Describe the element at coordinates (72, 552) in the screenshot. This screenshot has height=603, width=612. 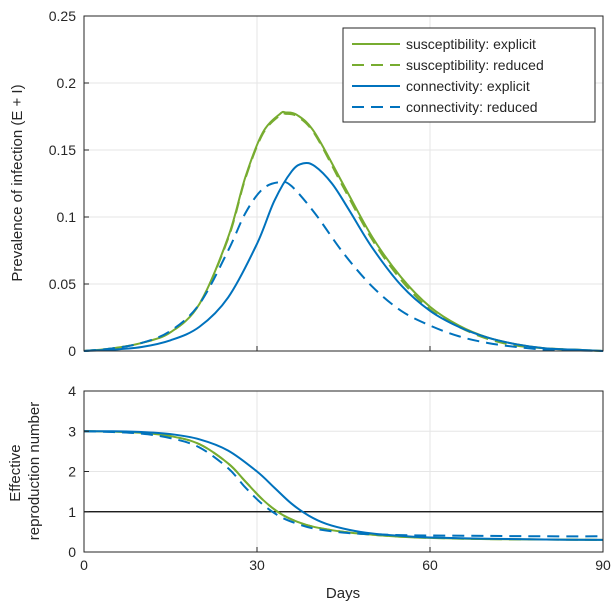
I see `reproduction-y-tick-label: 0` at that location.